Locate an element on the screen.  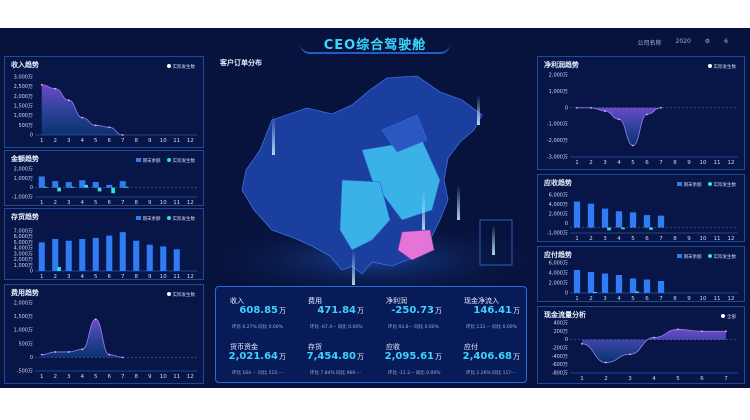
title-frame is located at coordinates (375, 43).